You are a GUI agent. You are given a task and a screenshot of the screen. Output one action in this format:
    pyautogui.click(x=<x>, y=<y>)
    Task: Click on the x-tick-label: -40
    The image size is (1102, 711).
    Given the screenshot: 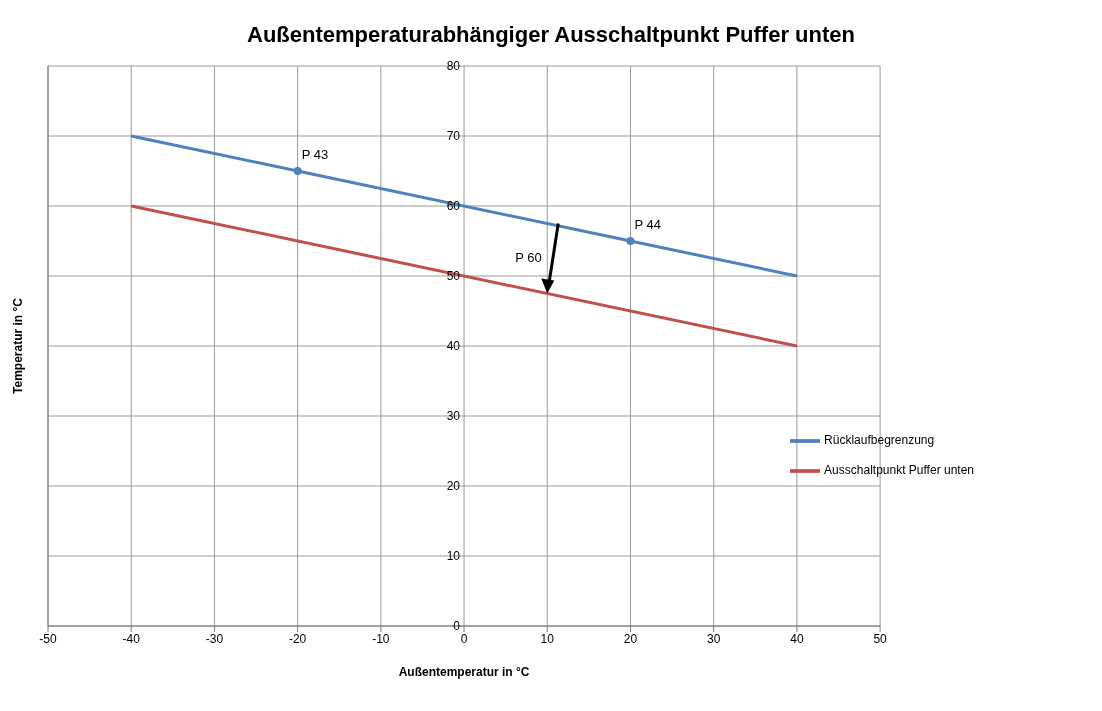 What is the action you would take?
    pyautogui.click(x=131, y=638)
    